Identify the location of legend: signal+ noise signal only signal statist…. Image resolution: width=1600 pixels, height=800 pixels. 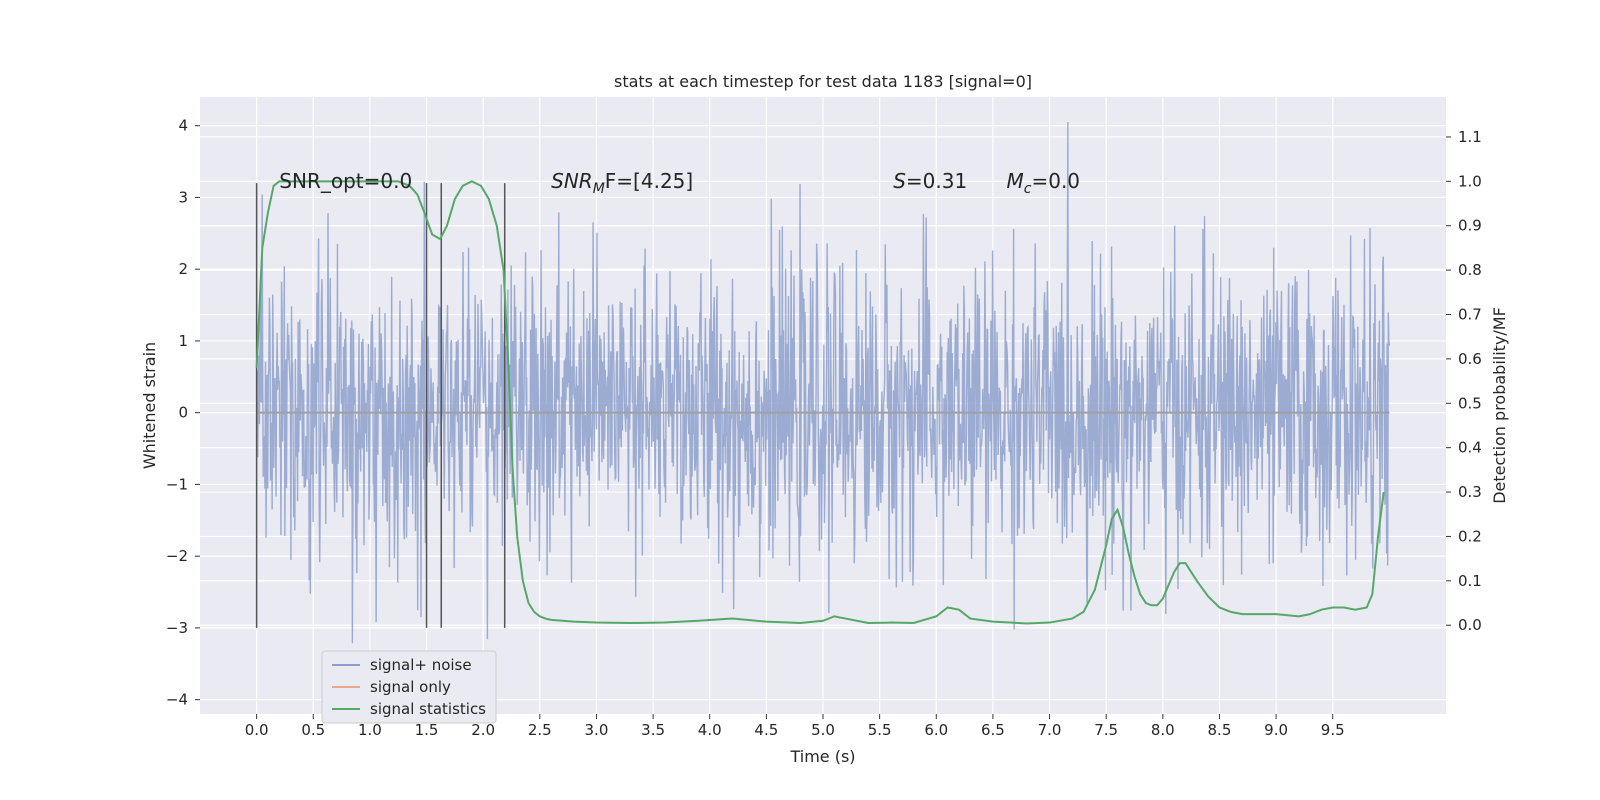
(409, 687).